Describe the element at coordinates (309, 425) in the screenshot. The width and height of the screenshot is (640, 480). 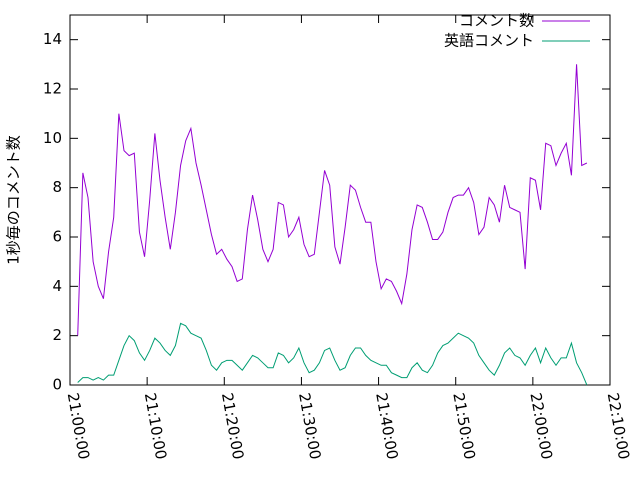
I see `x-tick-label: 21:30:00` at that location.